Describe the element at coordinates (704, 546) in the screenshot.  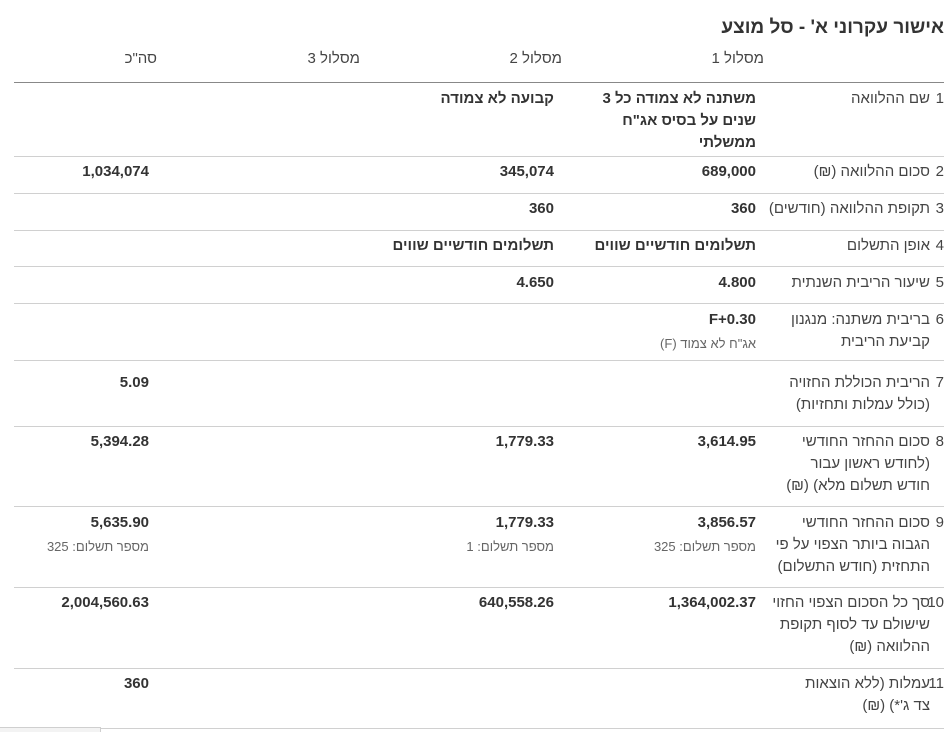
I see `track-1-subtext: מספר תשלום: 325` at that location.